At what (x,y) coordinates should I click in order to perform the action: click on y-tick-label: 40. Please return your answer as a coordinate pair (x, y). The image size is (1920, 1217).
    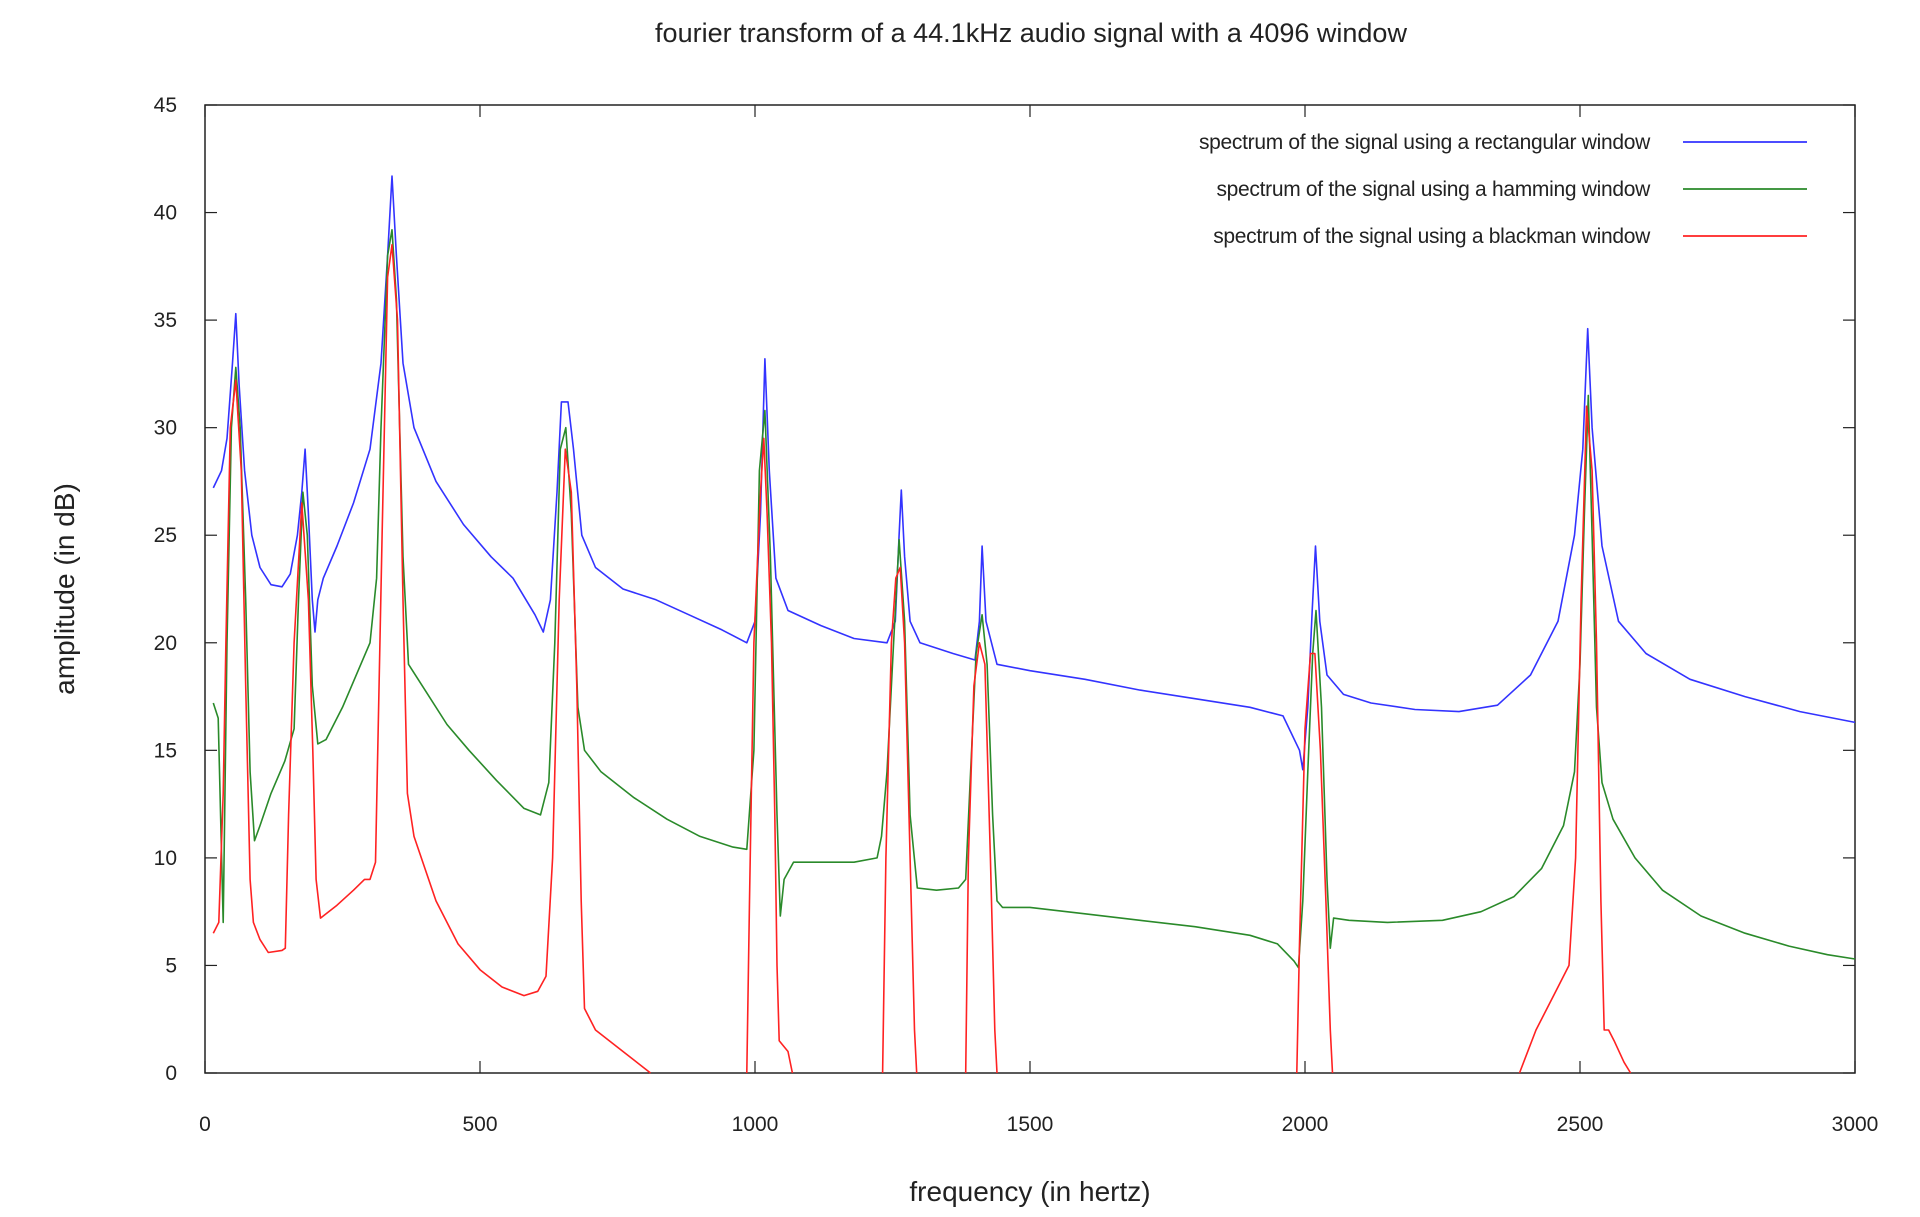
    Looking at the image, I should click on (165, 213).